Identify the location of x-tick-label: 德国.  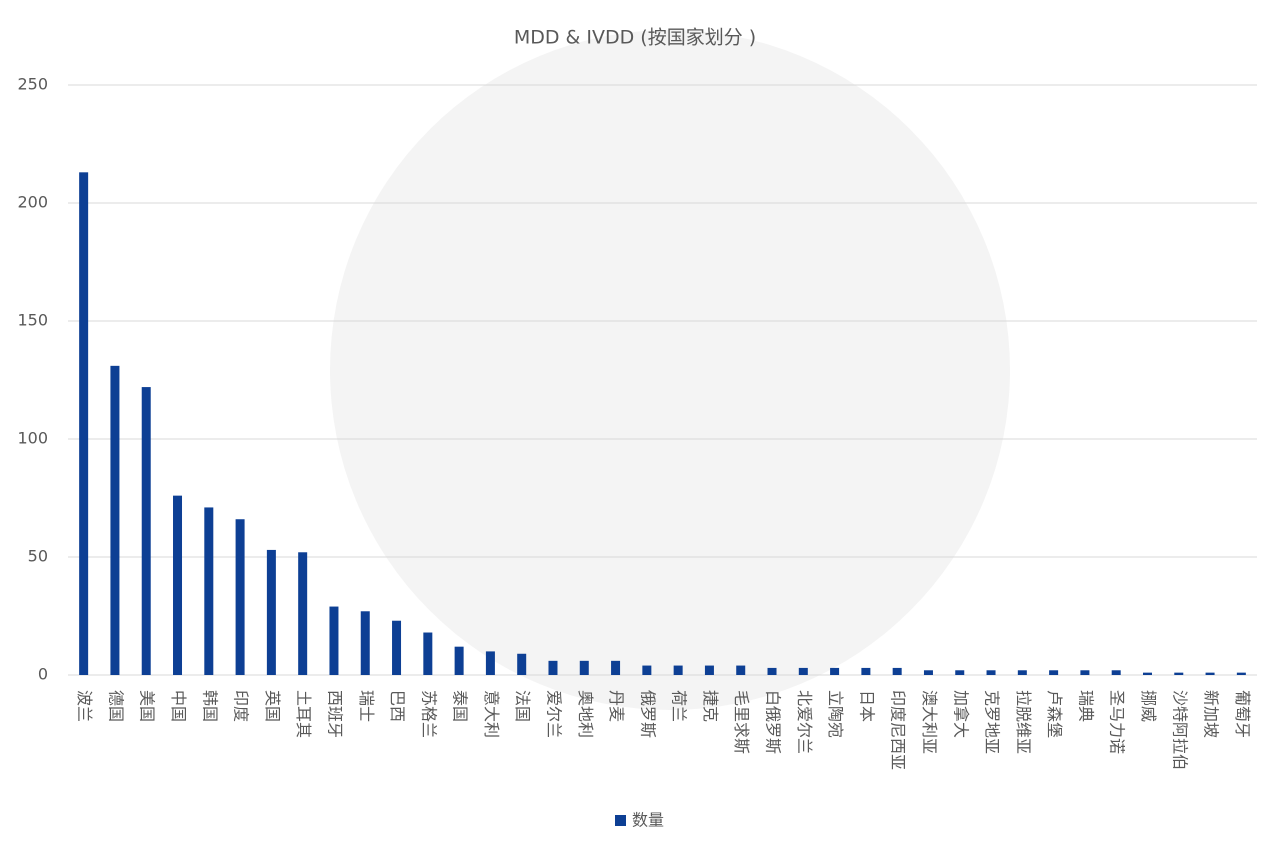
(115, 706).